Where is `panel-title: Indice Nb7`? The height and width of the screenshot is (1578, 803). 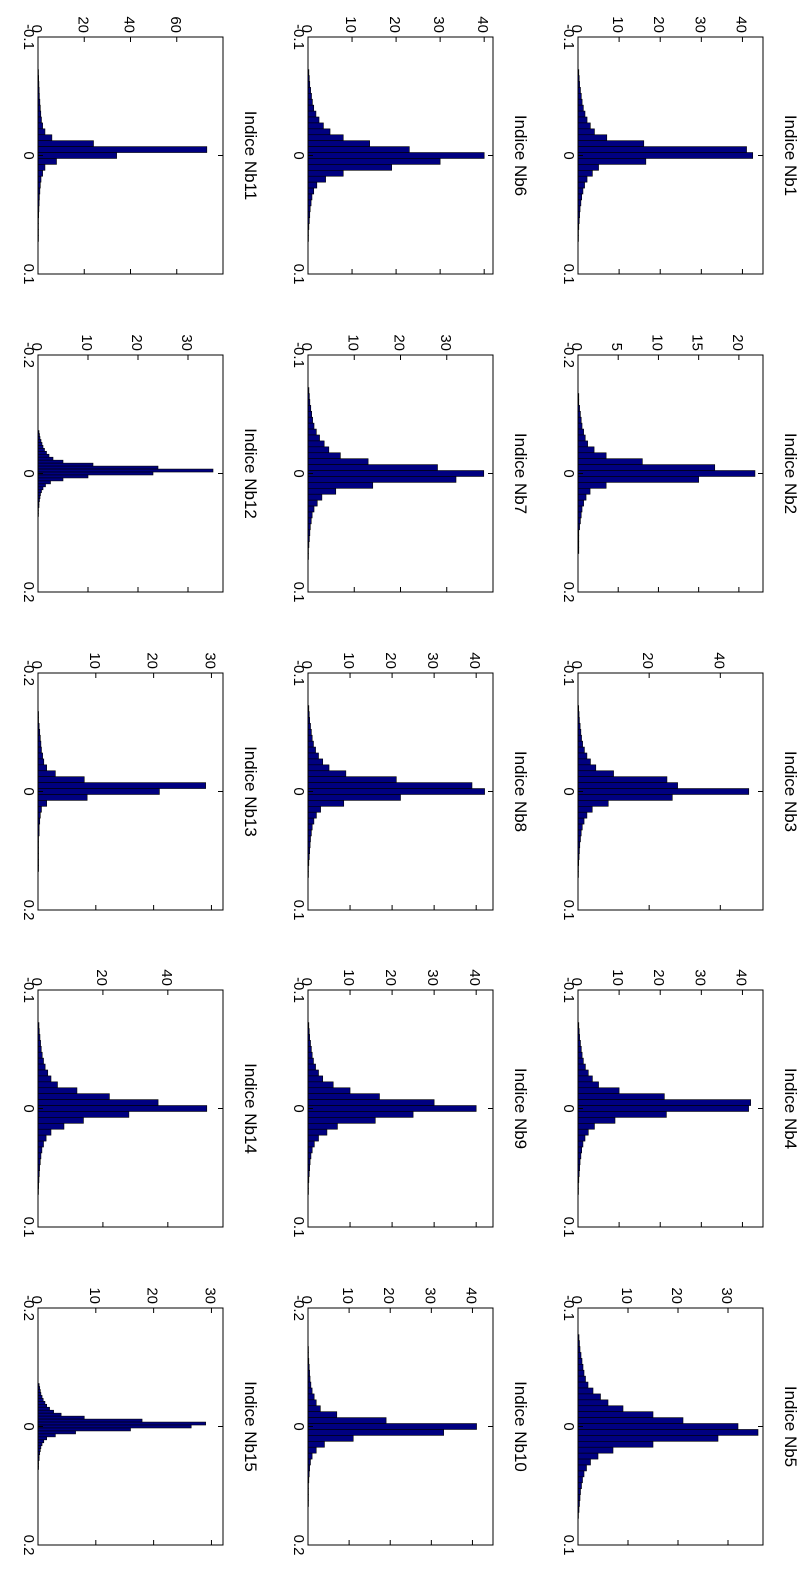 panel-title: Indice Nb7 is located at coordinates (520, 473).